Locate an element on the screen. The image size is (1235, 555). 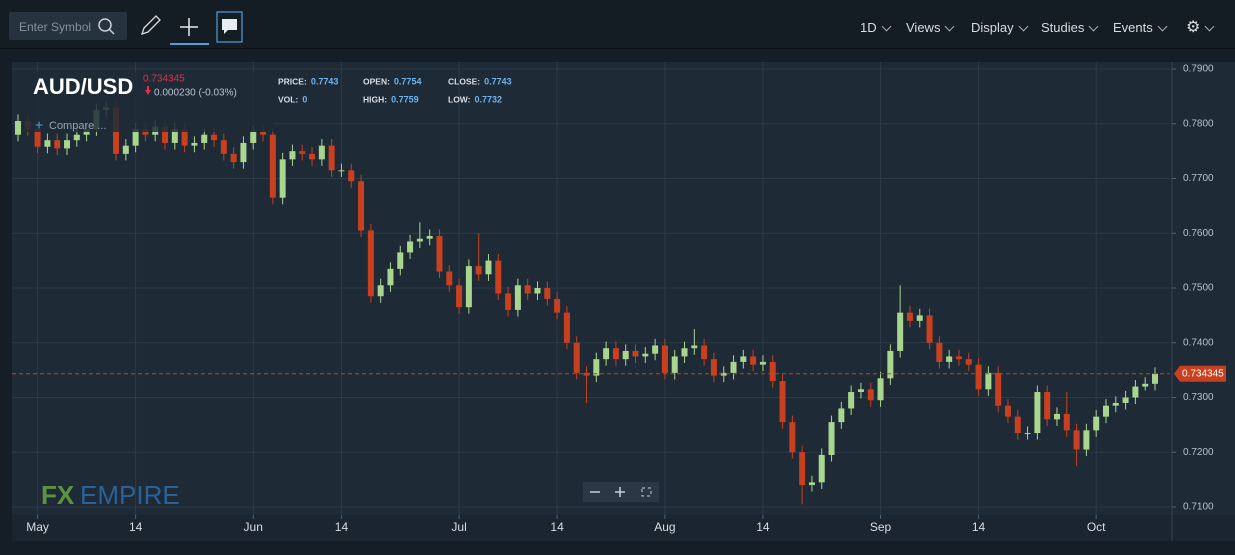
legend-label: VOL: is located at coordinates (288, 99).